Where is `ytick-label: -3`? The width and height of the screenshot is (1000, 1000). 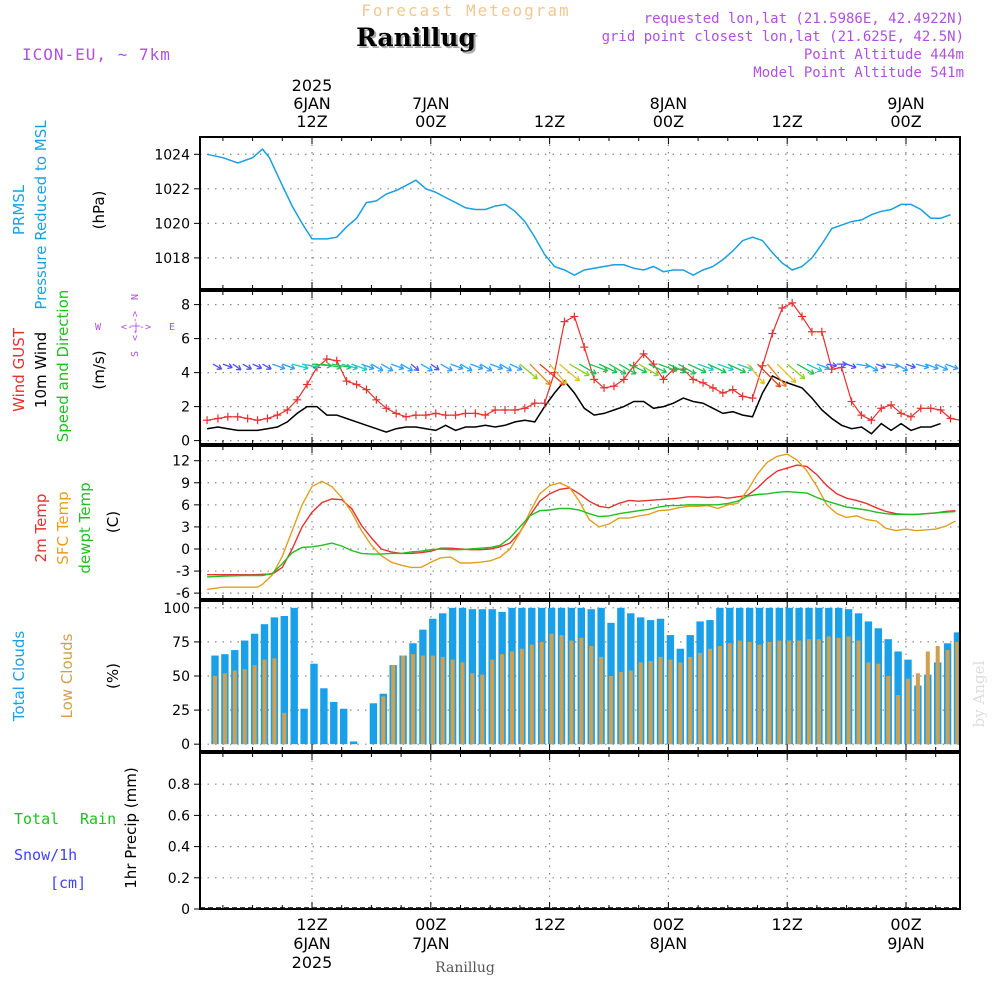 ytick-label: -3 is located at coordinates (183, 572).